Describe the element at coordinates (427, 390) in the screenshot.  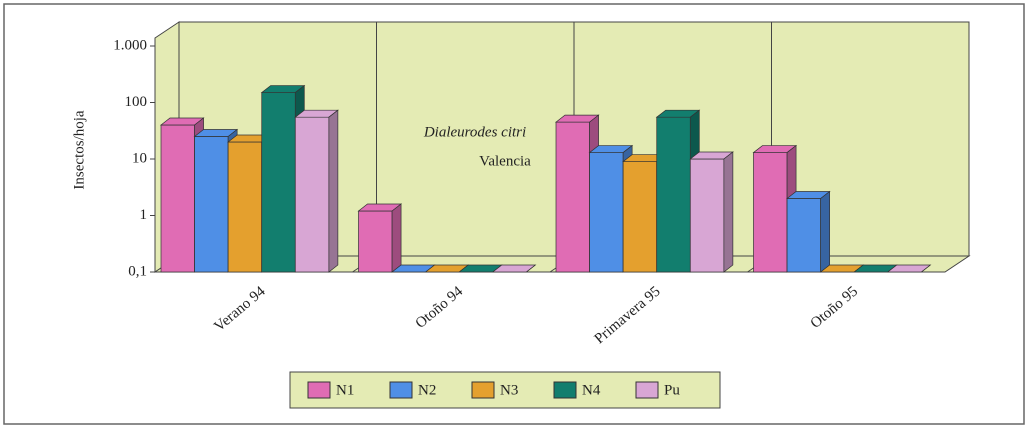
I see `legend-label: N2` at that location.